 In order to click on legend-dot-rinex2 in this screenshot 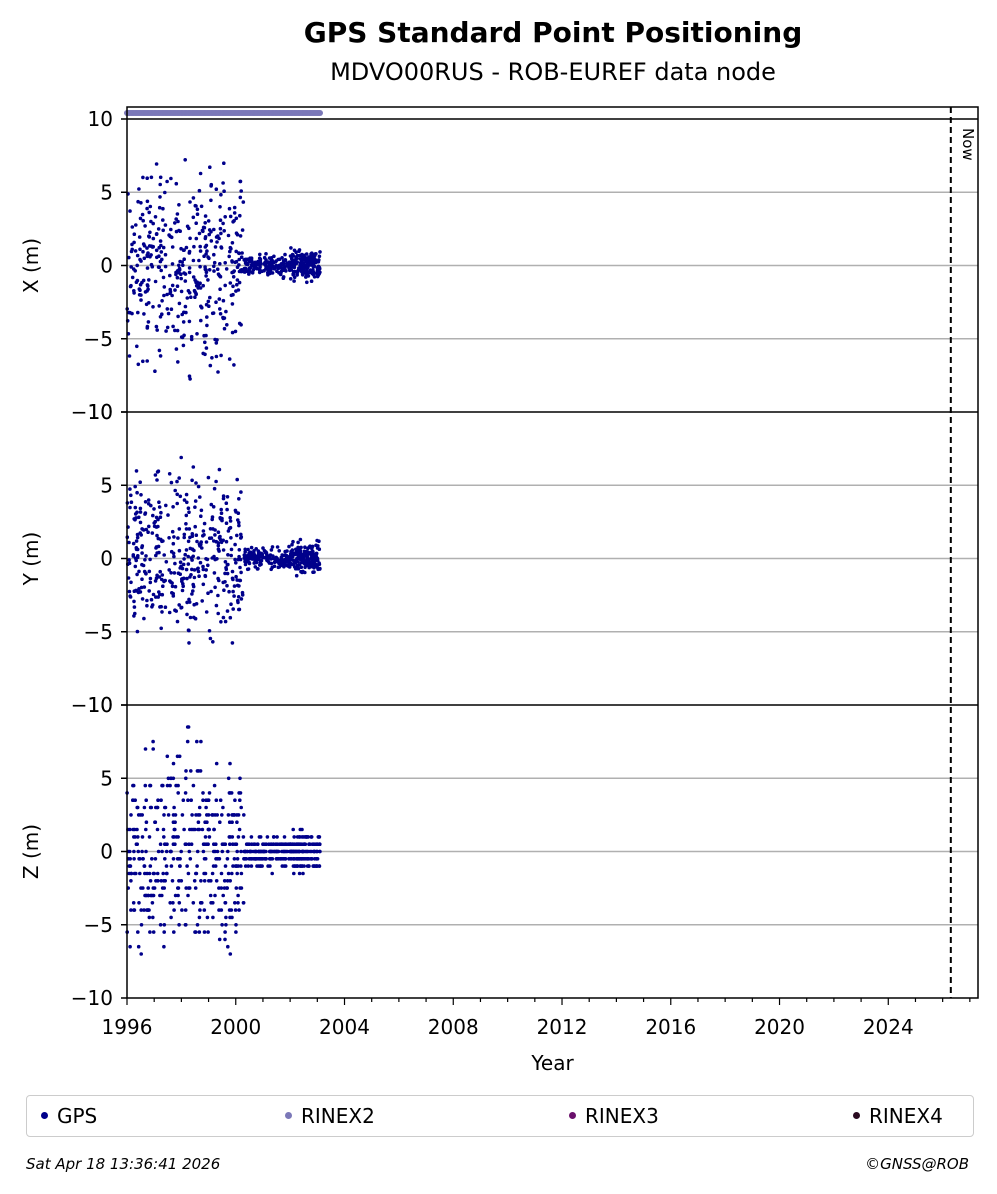, I will do `click(288, 1115)`.